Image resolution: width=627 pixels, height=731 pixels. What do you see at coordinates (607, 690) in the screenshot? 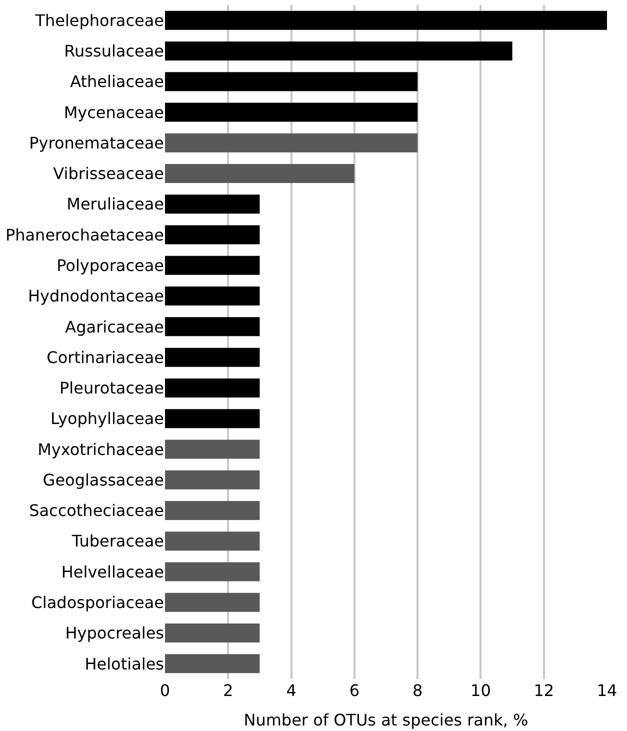
I see `x-tick-label: 14` at bounding box center [607, 690].